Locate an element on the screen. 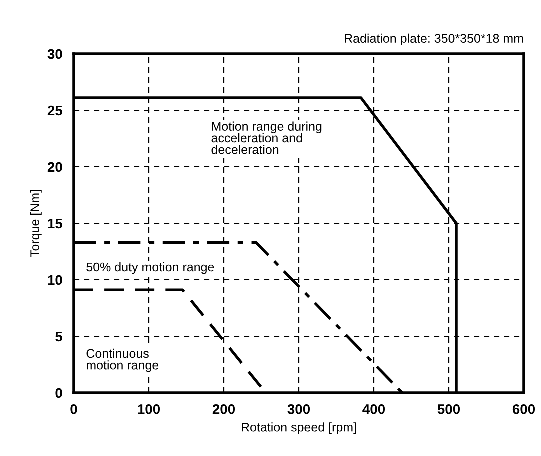 The width and height of the screenshot is (541, 456). y-tick-label: 5 is located at coordinates (59, 337).